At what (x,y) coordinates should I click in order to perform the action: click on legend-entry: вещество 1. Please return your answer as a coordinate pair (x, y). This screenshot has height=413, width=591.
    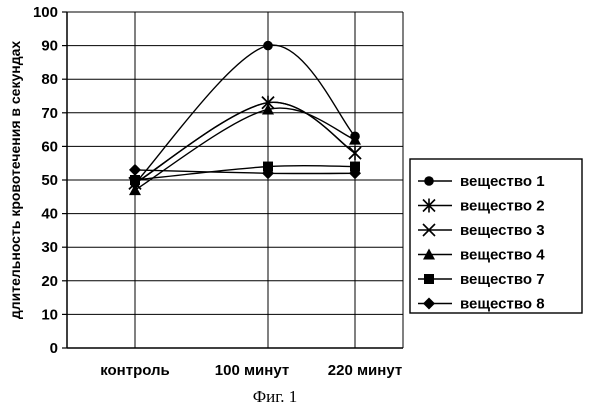
    Looking at the image, I should click on (481, 181).